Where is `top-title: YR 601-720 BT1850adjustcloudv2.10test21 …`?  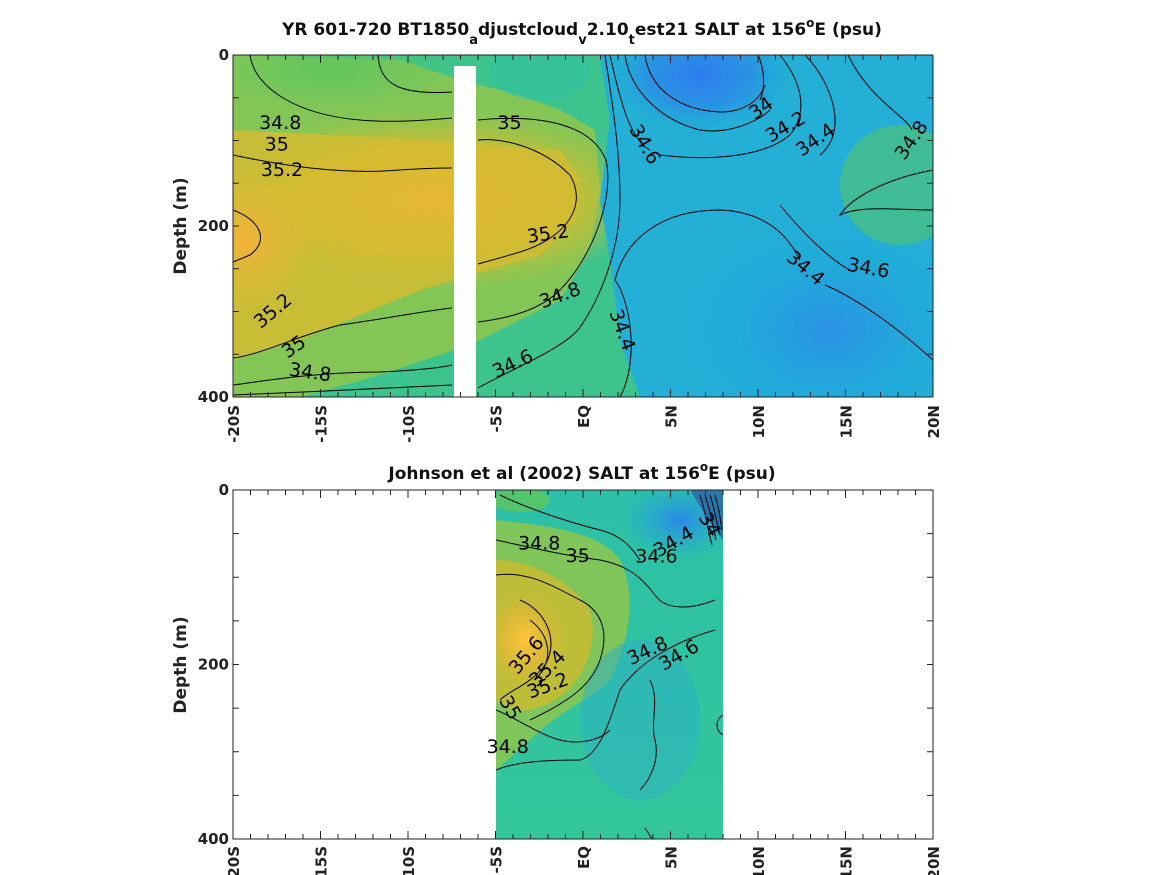
top-title: YR 601-720 BT1850adjustcloudv2.10test21 … is located at coordinates (581, 32).